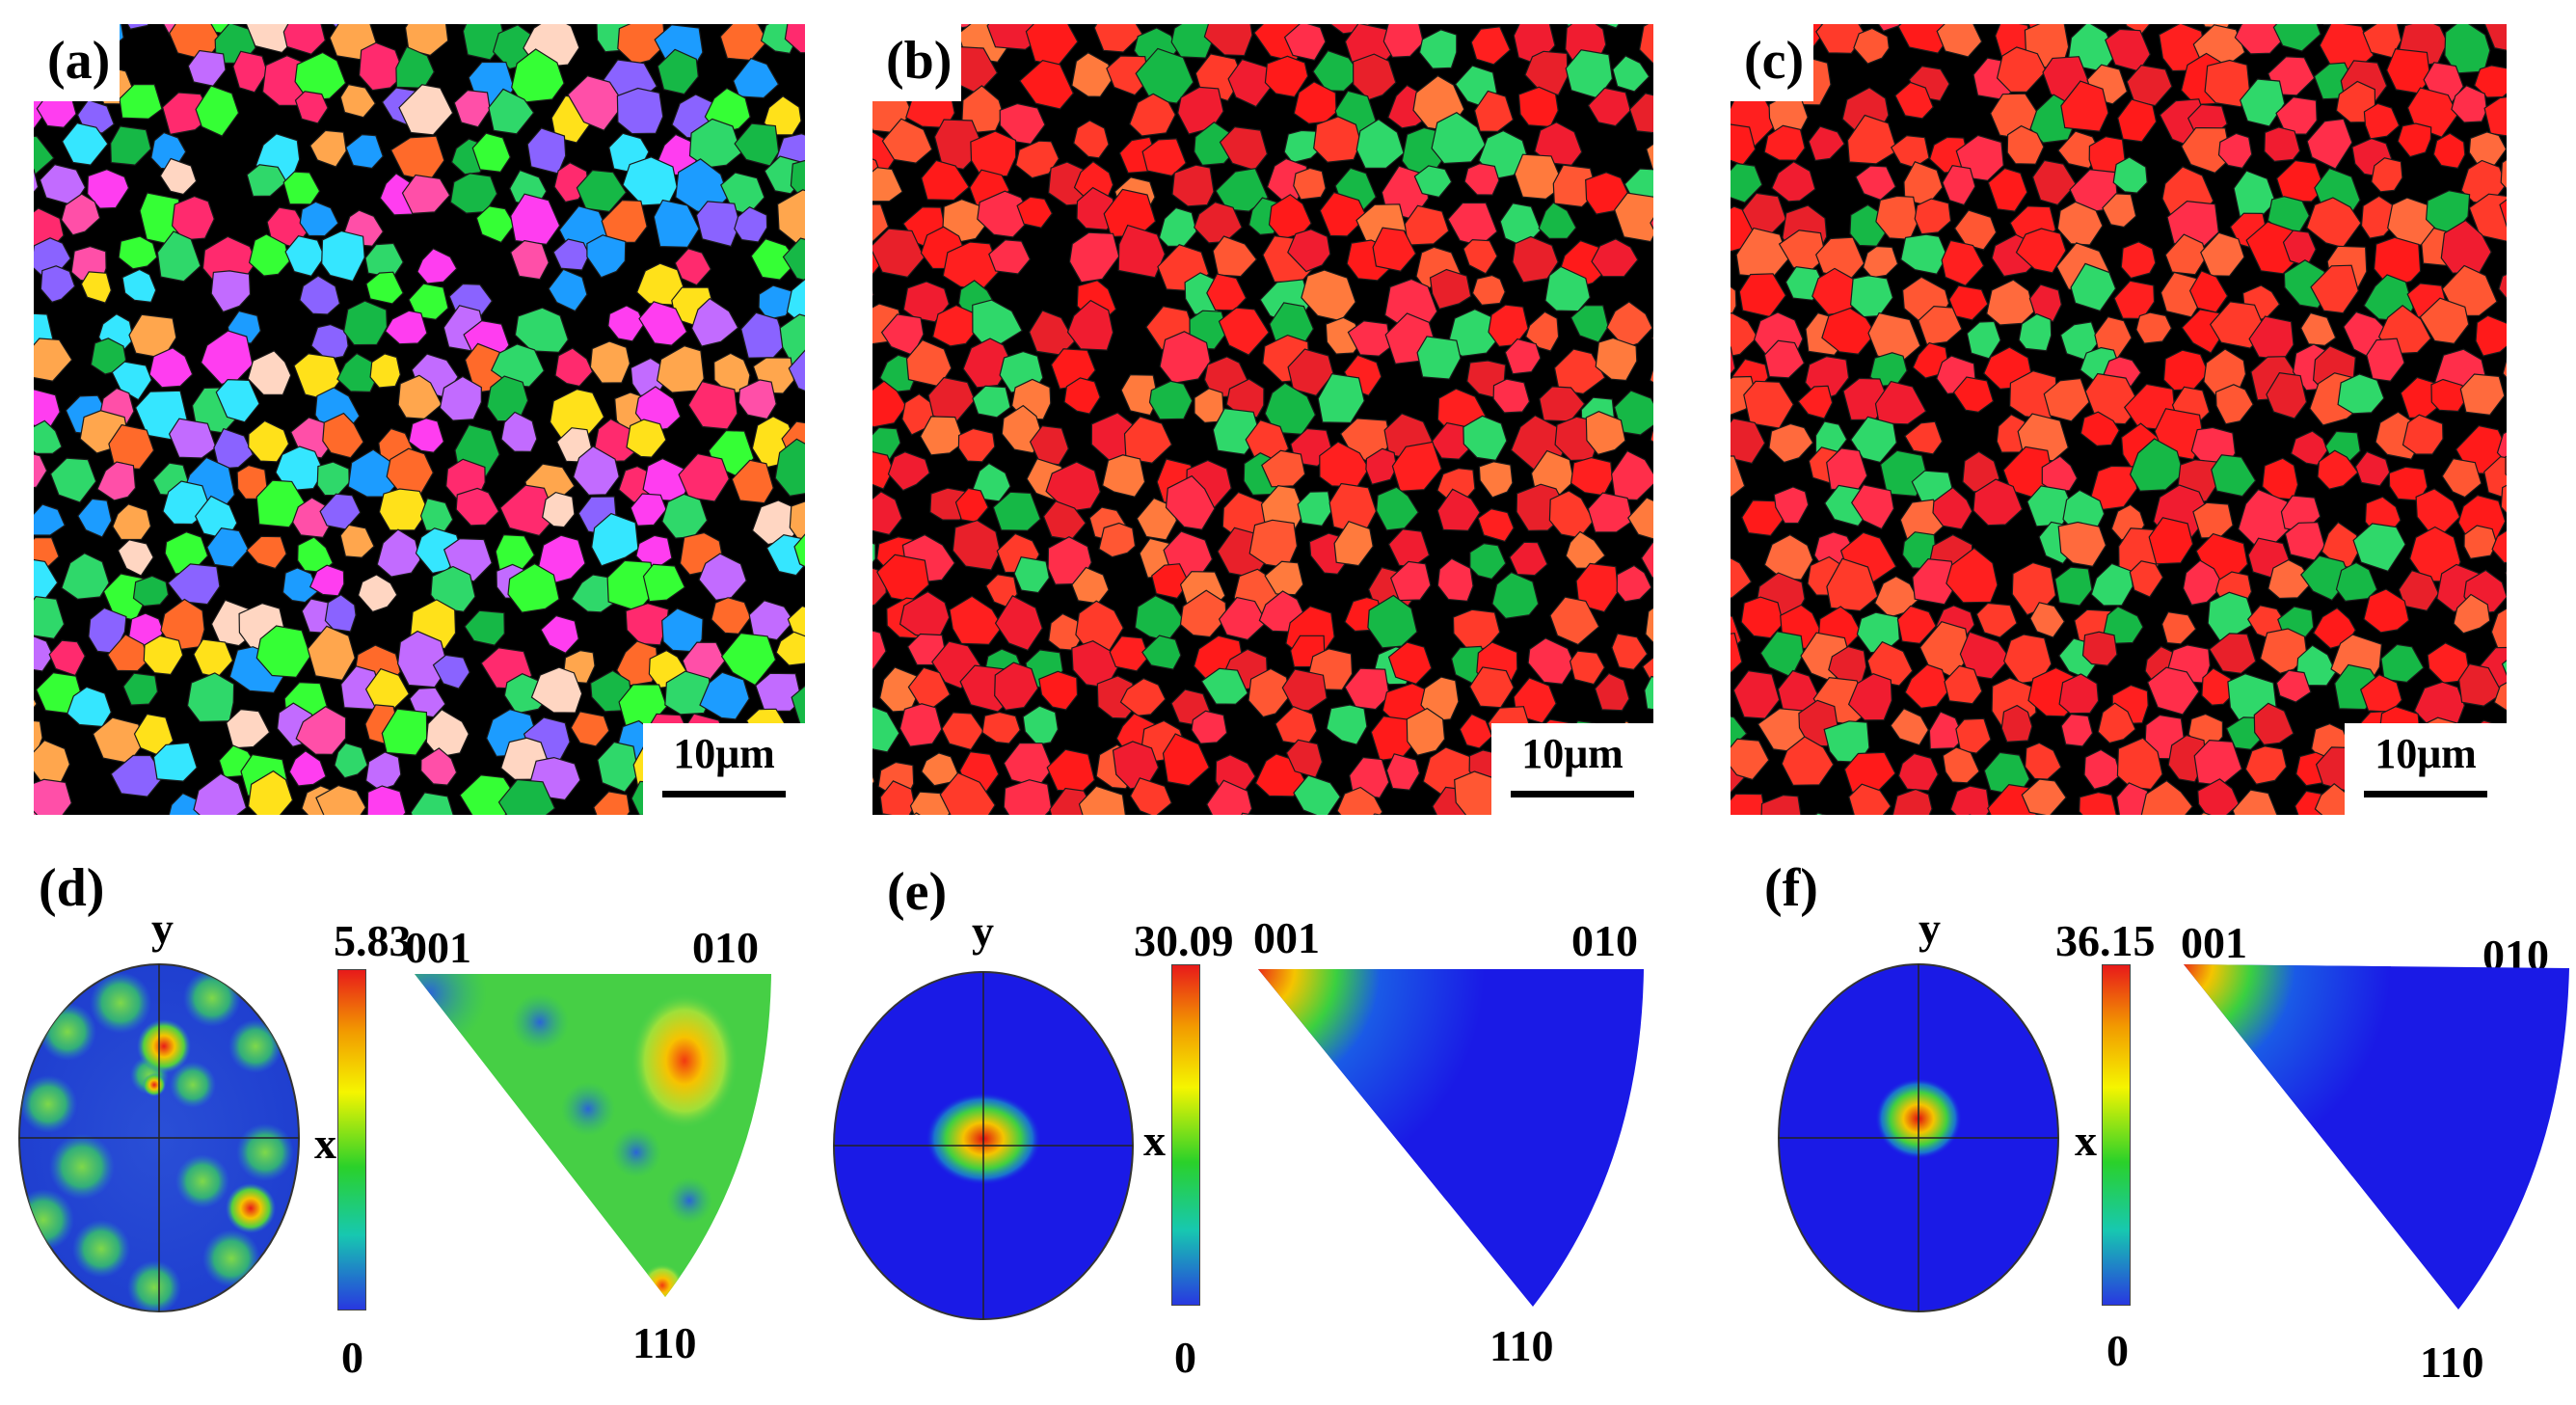 The width and height of the screenshot is (2576, 1405). Describe the element at coordinates (352, 1357) in the screenshot. I see `colorbar-min-d: 0` at that location.